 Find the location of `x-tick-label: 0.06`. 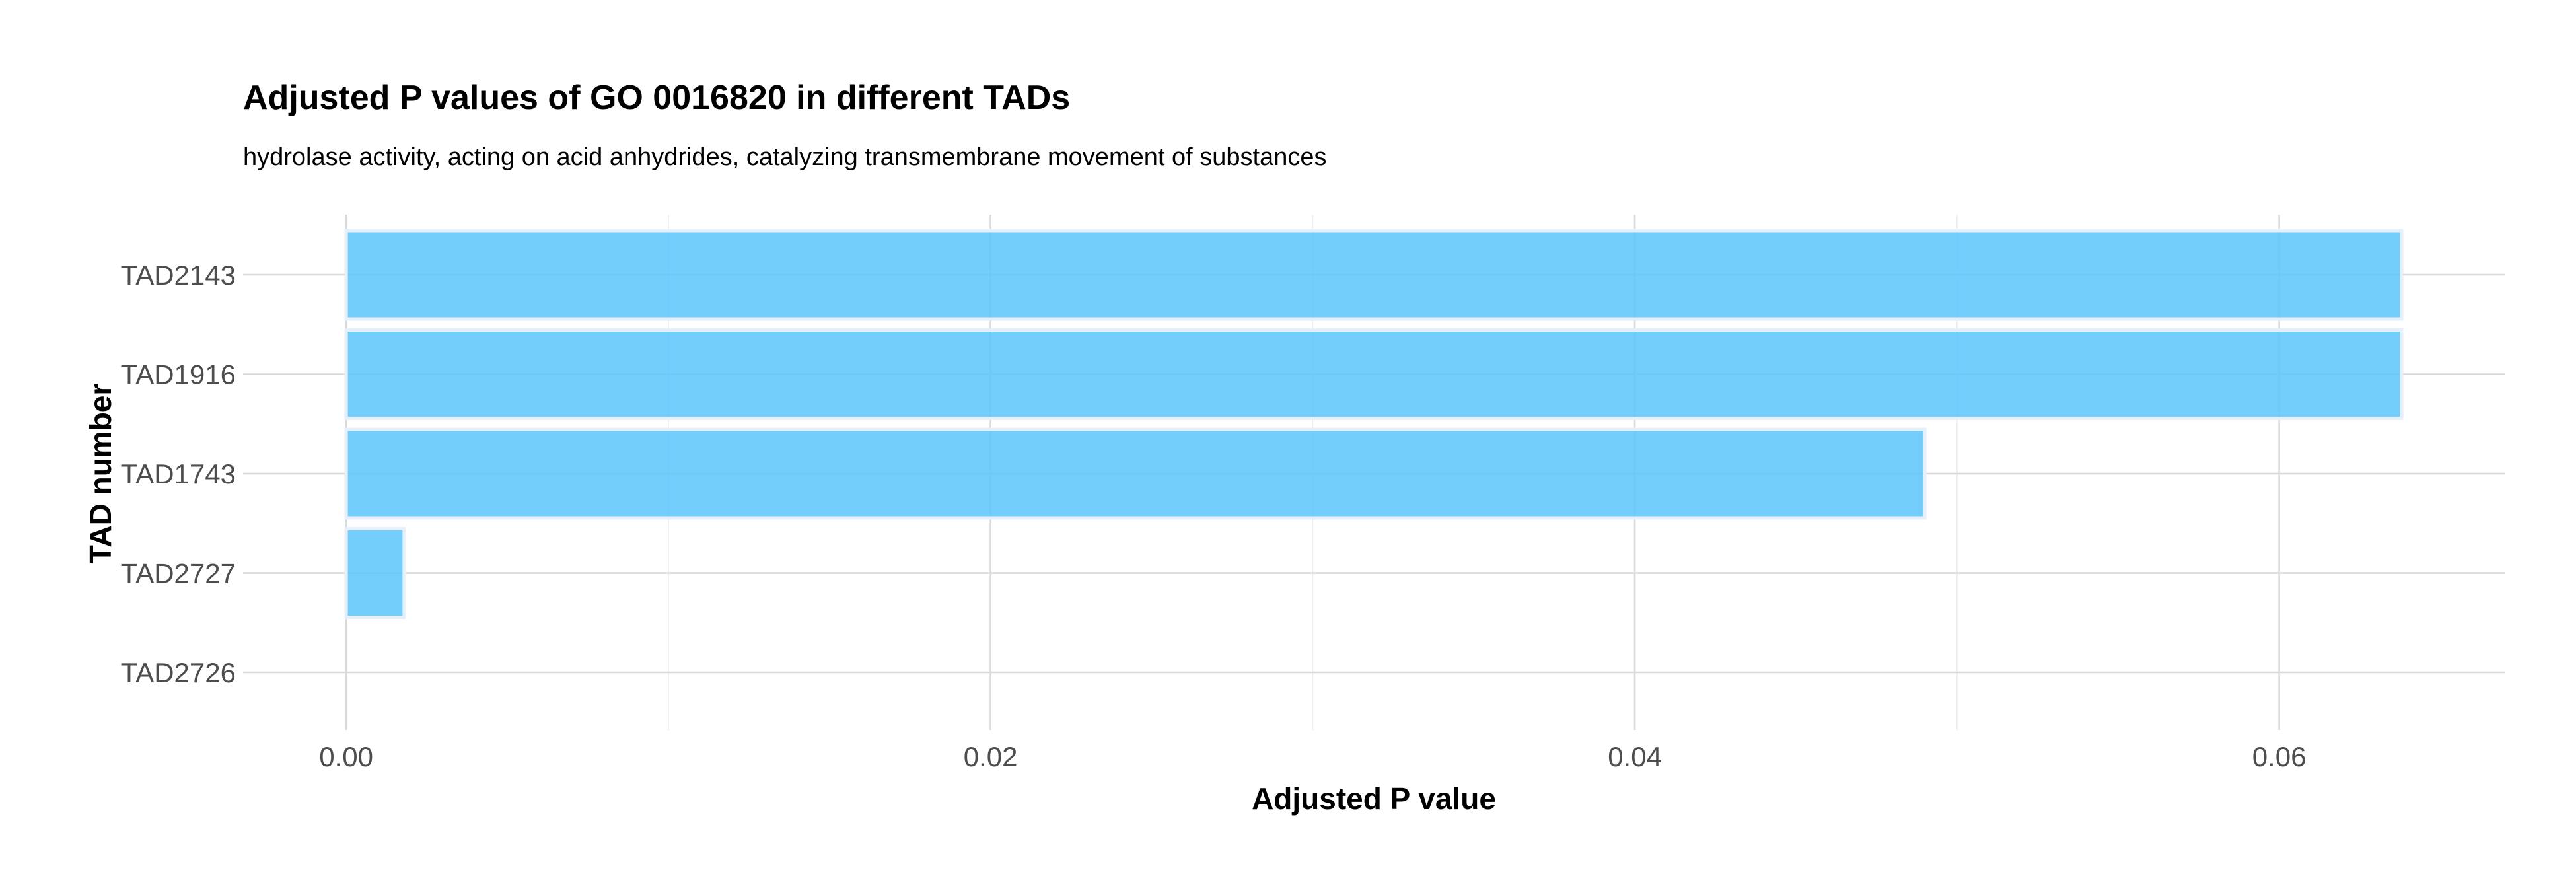

x-tick-label: 0.06 is located at coordinates (2279, 756).